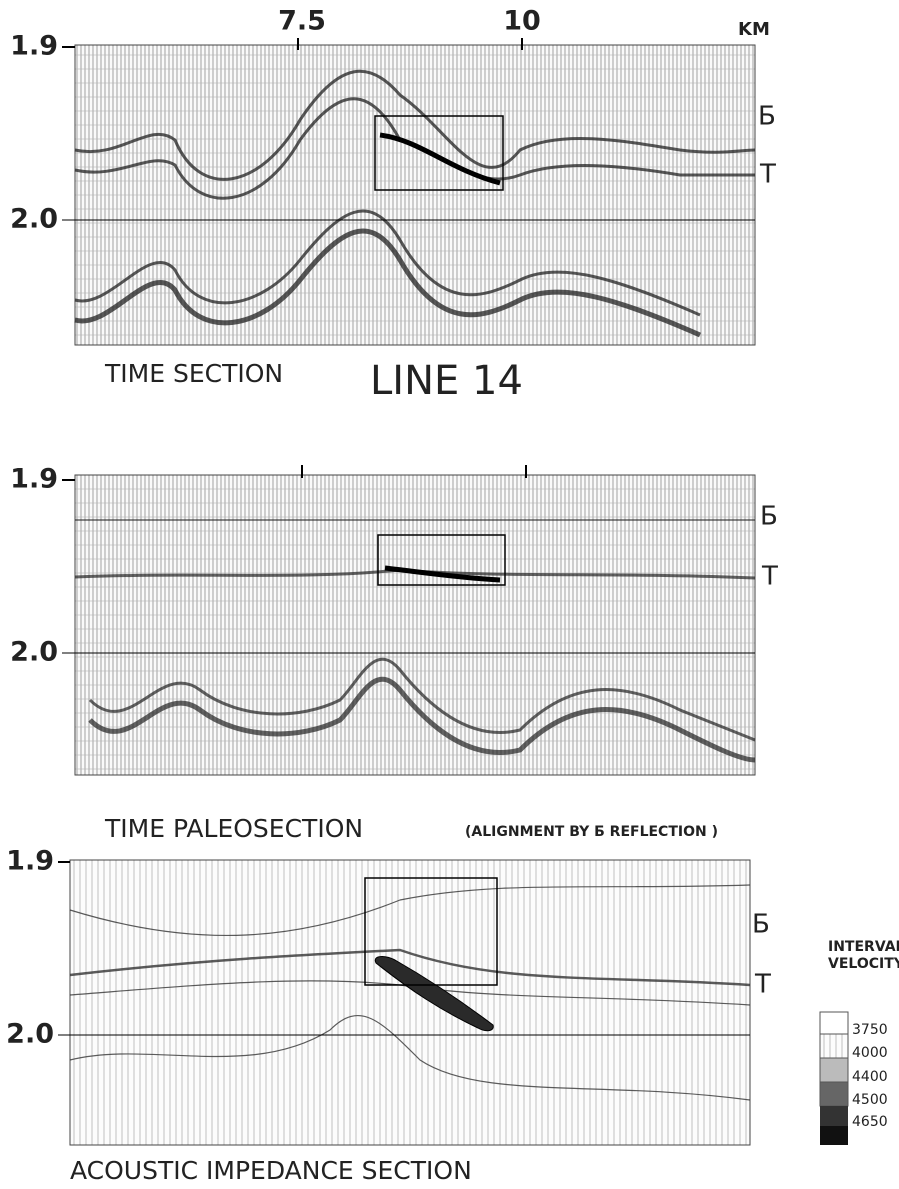 The width and height of the screenshot is (899, 1189). Describe the element at coordinates (522, 21) in the screenshot. I see `x-tick-label: 10` at that location.